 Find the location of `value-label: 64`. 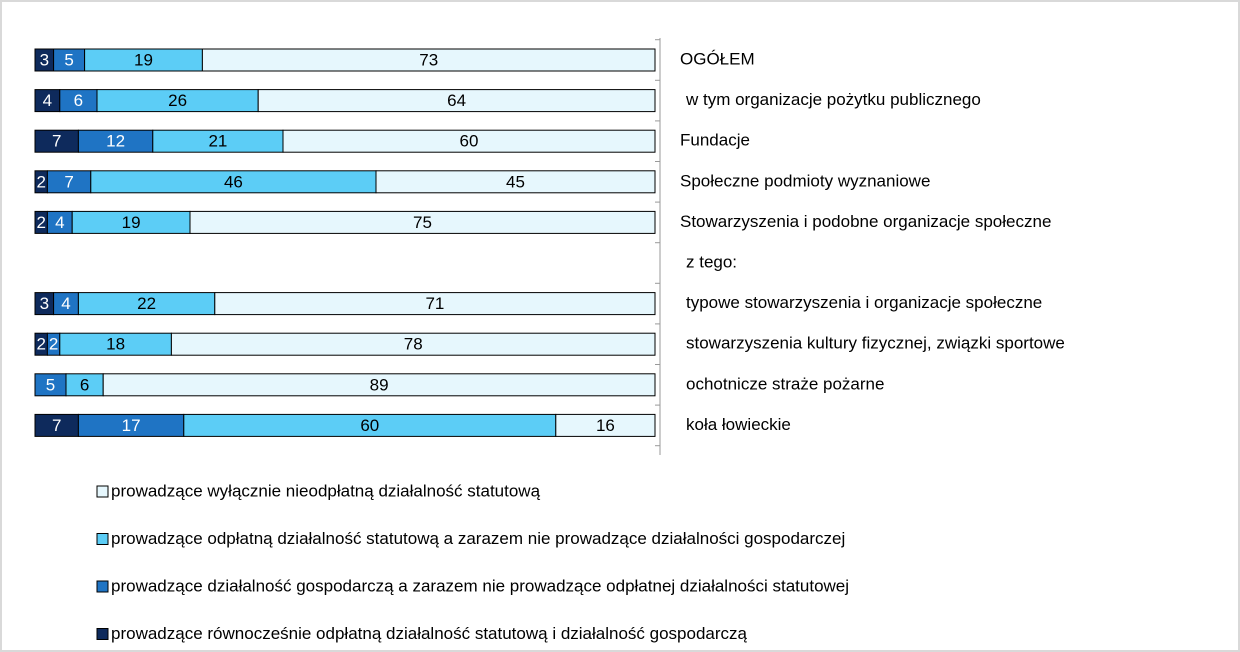

value-label: 64 is located at coordinates (456, 100).